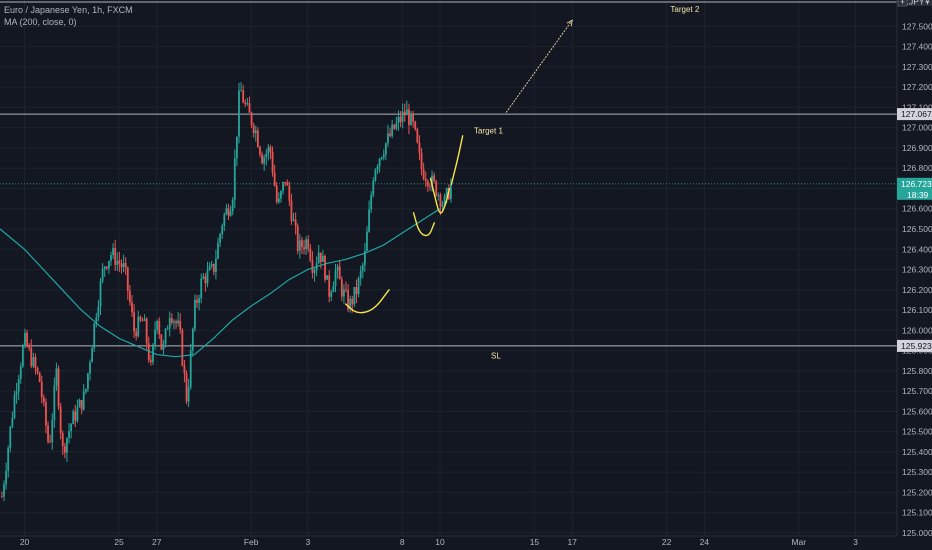 Image resolution: width=932 pixels, height=550 pixels. I want to click on x-tick-label: 10, so click(440, 542).